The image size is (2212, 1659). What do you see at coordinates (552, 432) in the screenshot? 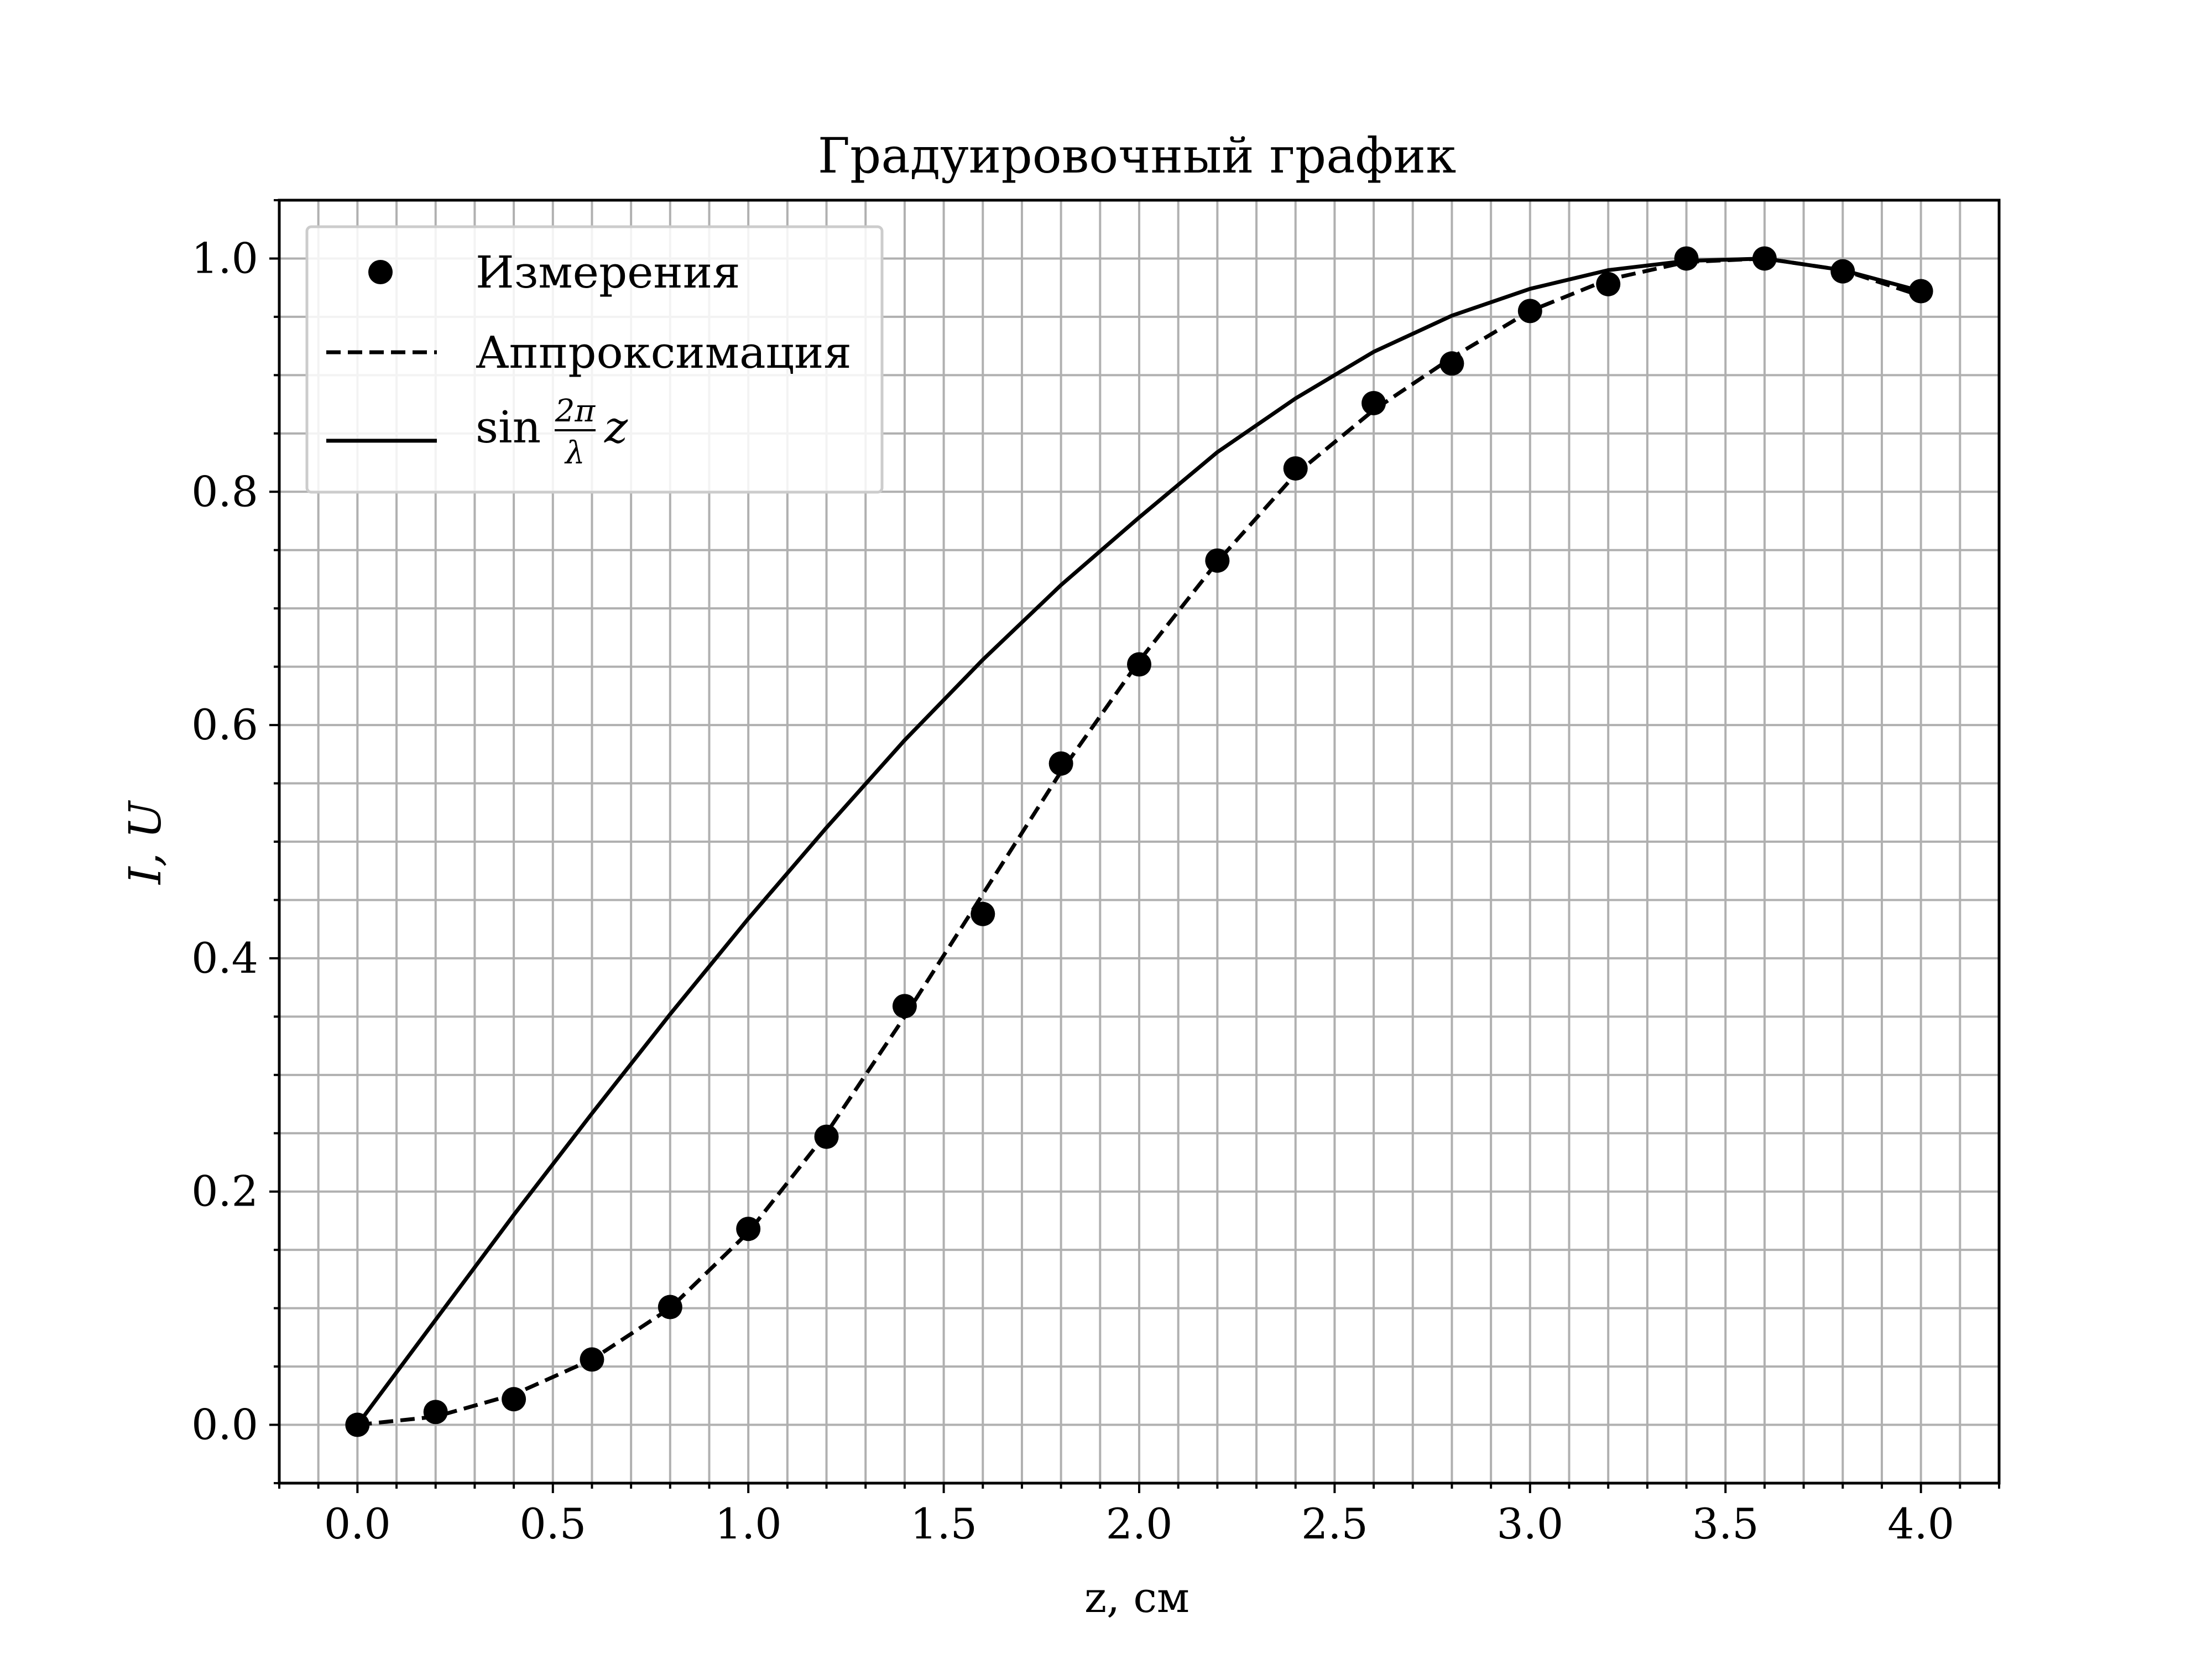
I see `legend-label-sine: sin 2π λ z` at bounding box center [552, 432].